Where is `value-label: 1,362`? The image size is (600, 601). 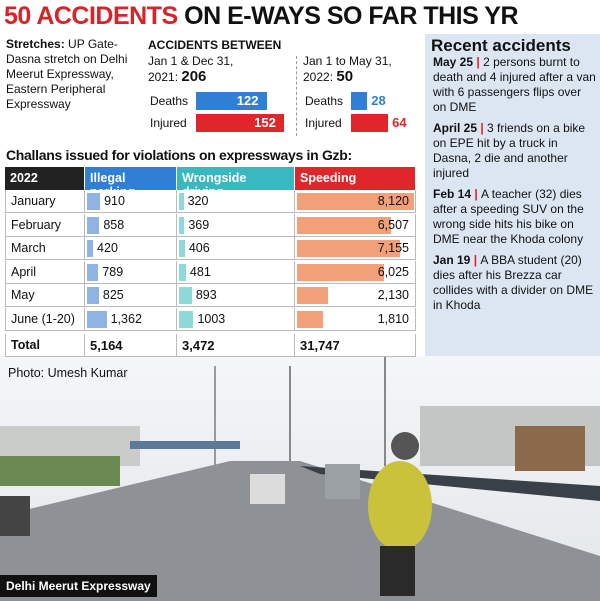 value-label: 1,362 is located at coordinates (126, 318).